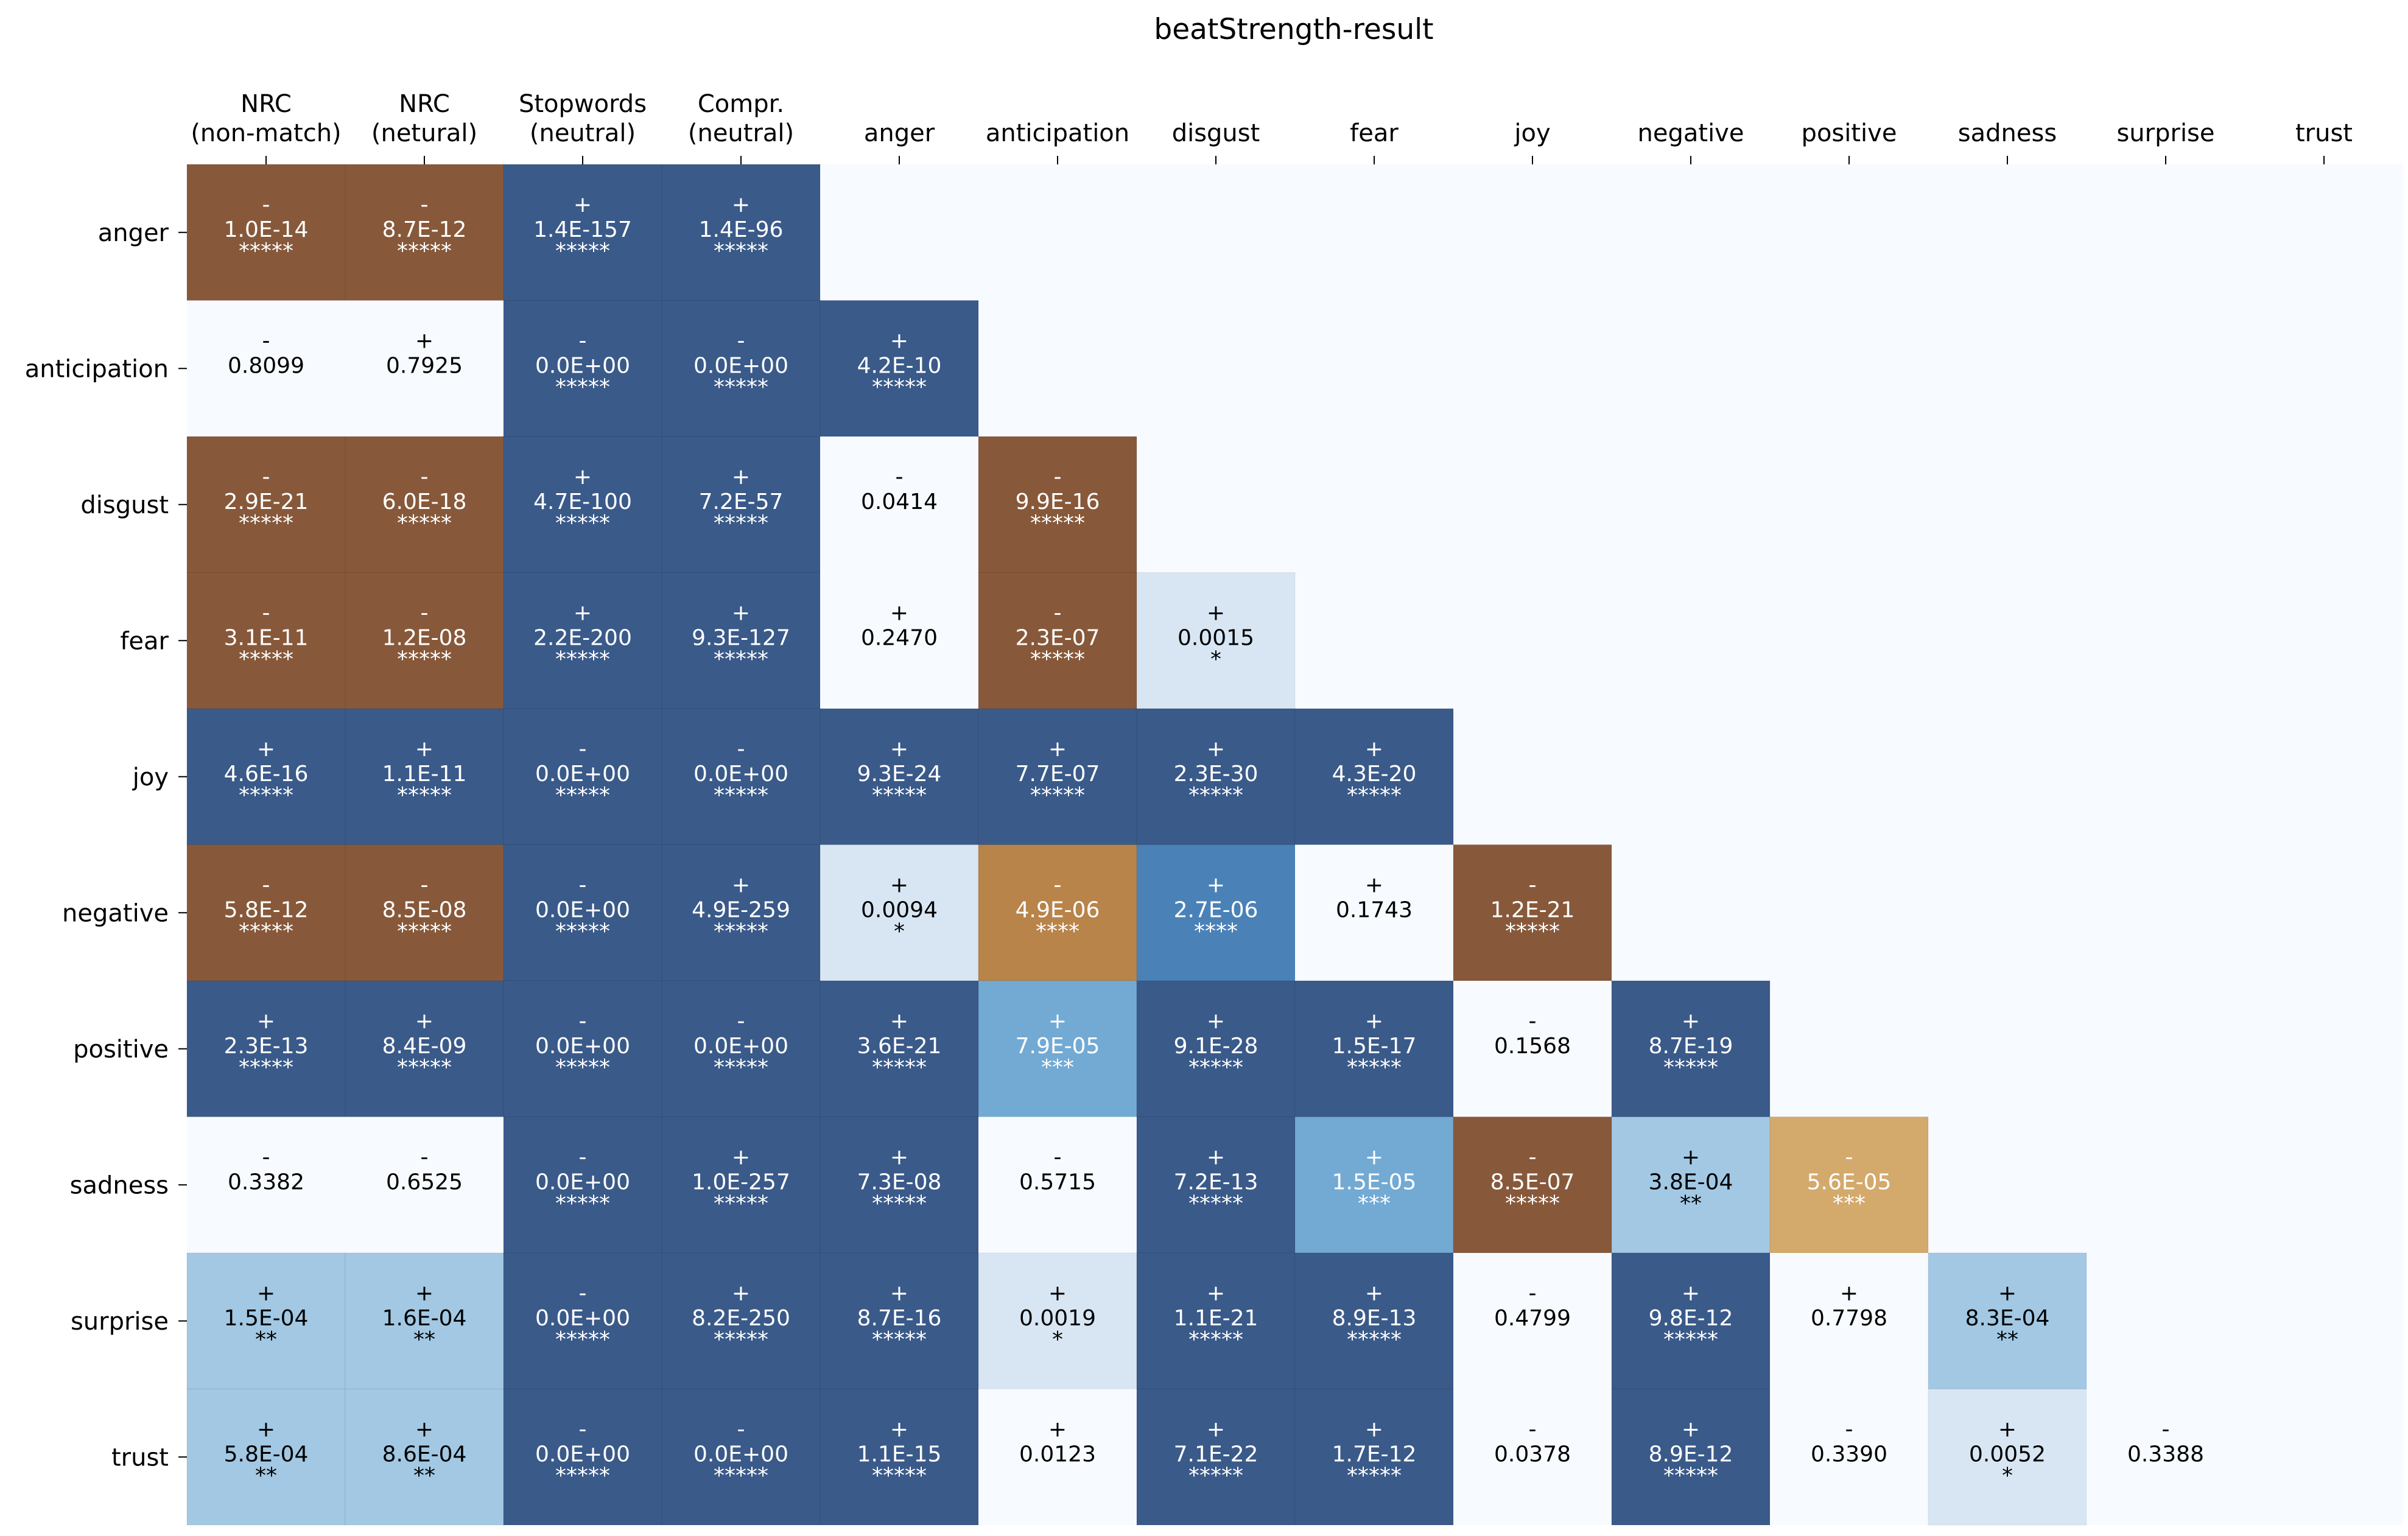 The image size is (2408, 1536). What do you see at coordinates (1849, 1318) in the screenshot?
I see `cell-p-value: 0.7798` at bounding box center [1849, 1318].